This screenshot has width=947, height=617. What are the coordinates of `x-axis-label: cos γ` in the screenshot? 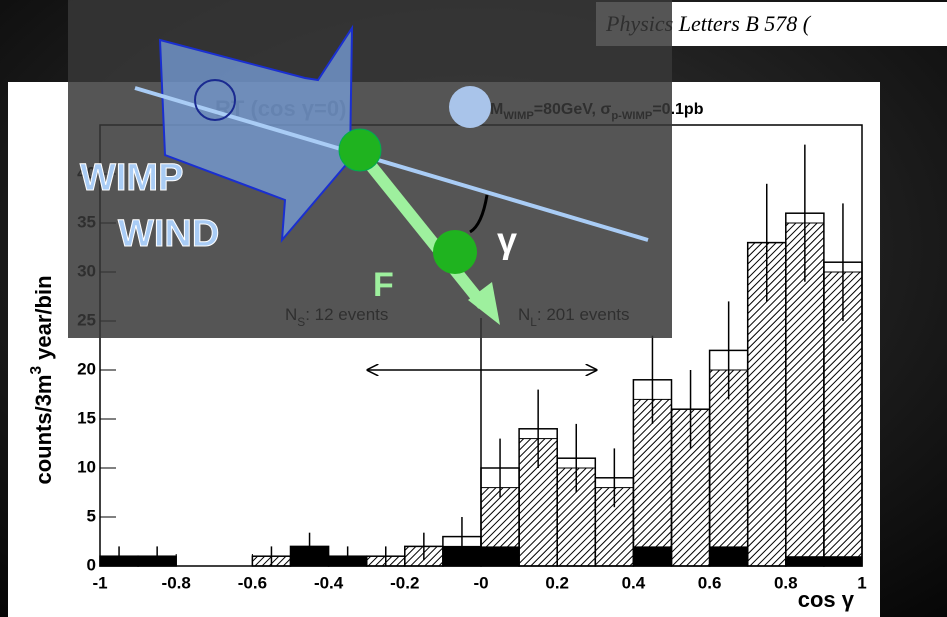 It's located at (826, 599).